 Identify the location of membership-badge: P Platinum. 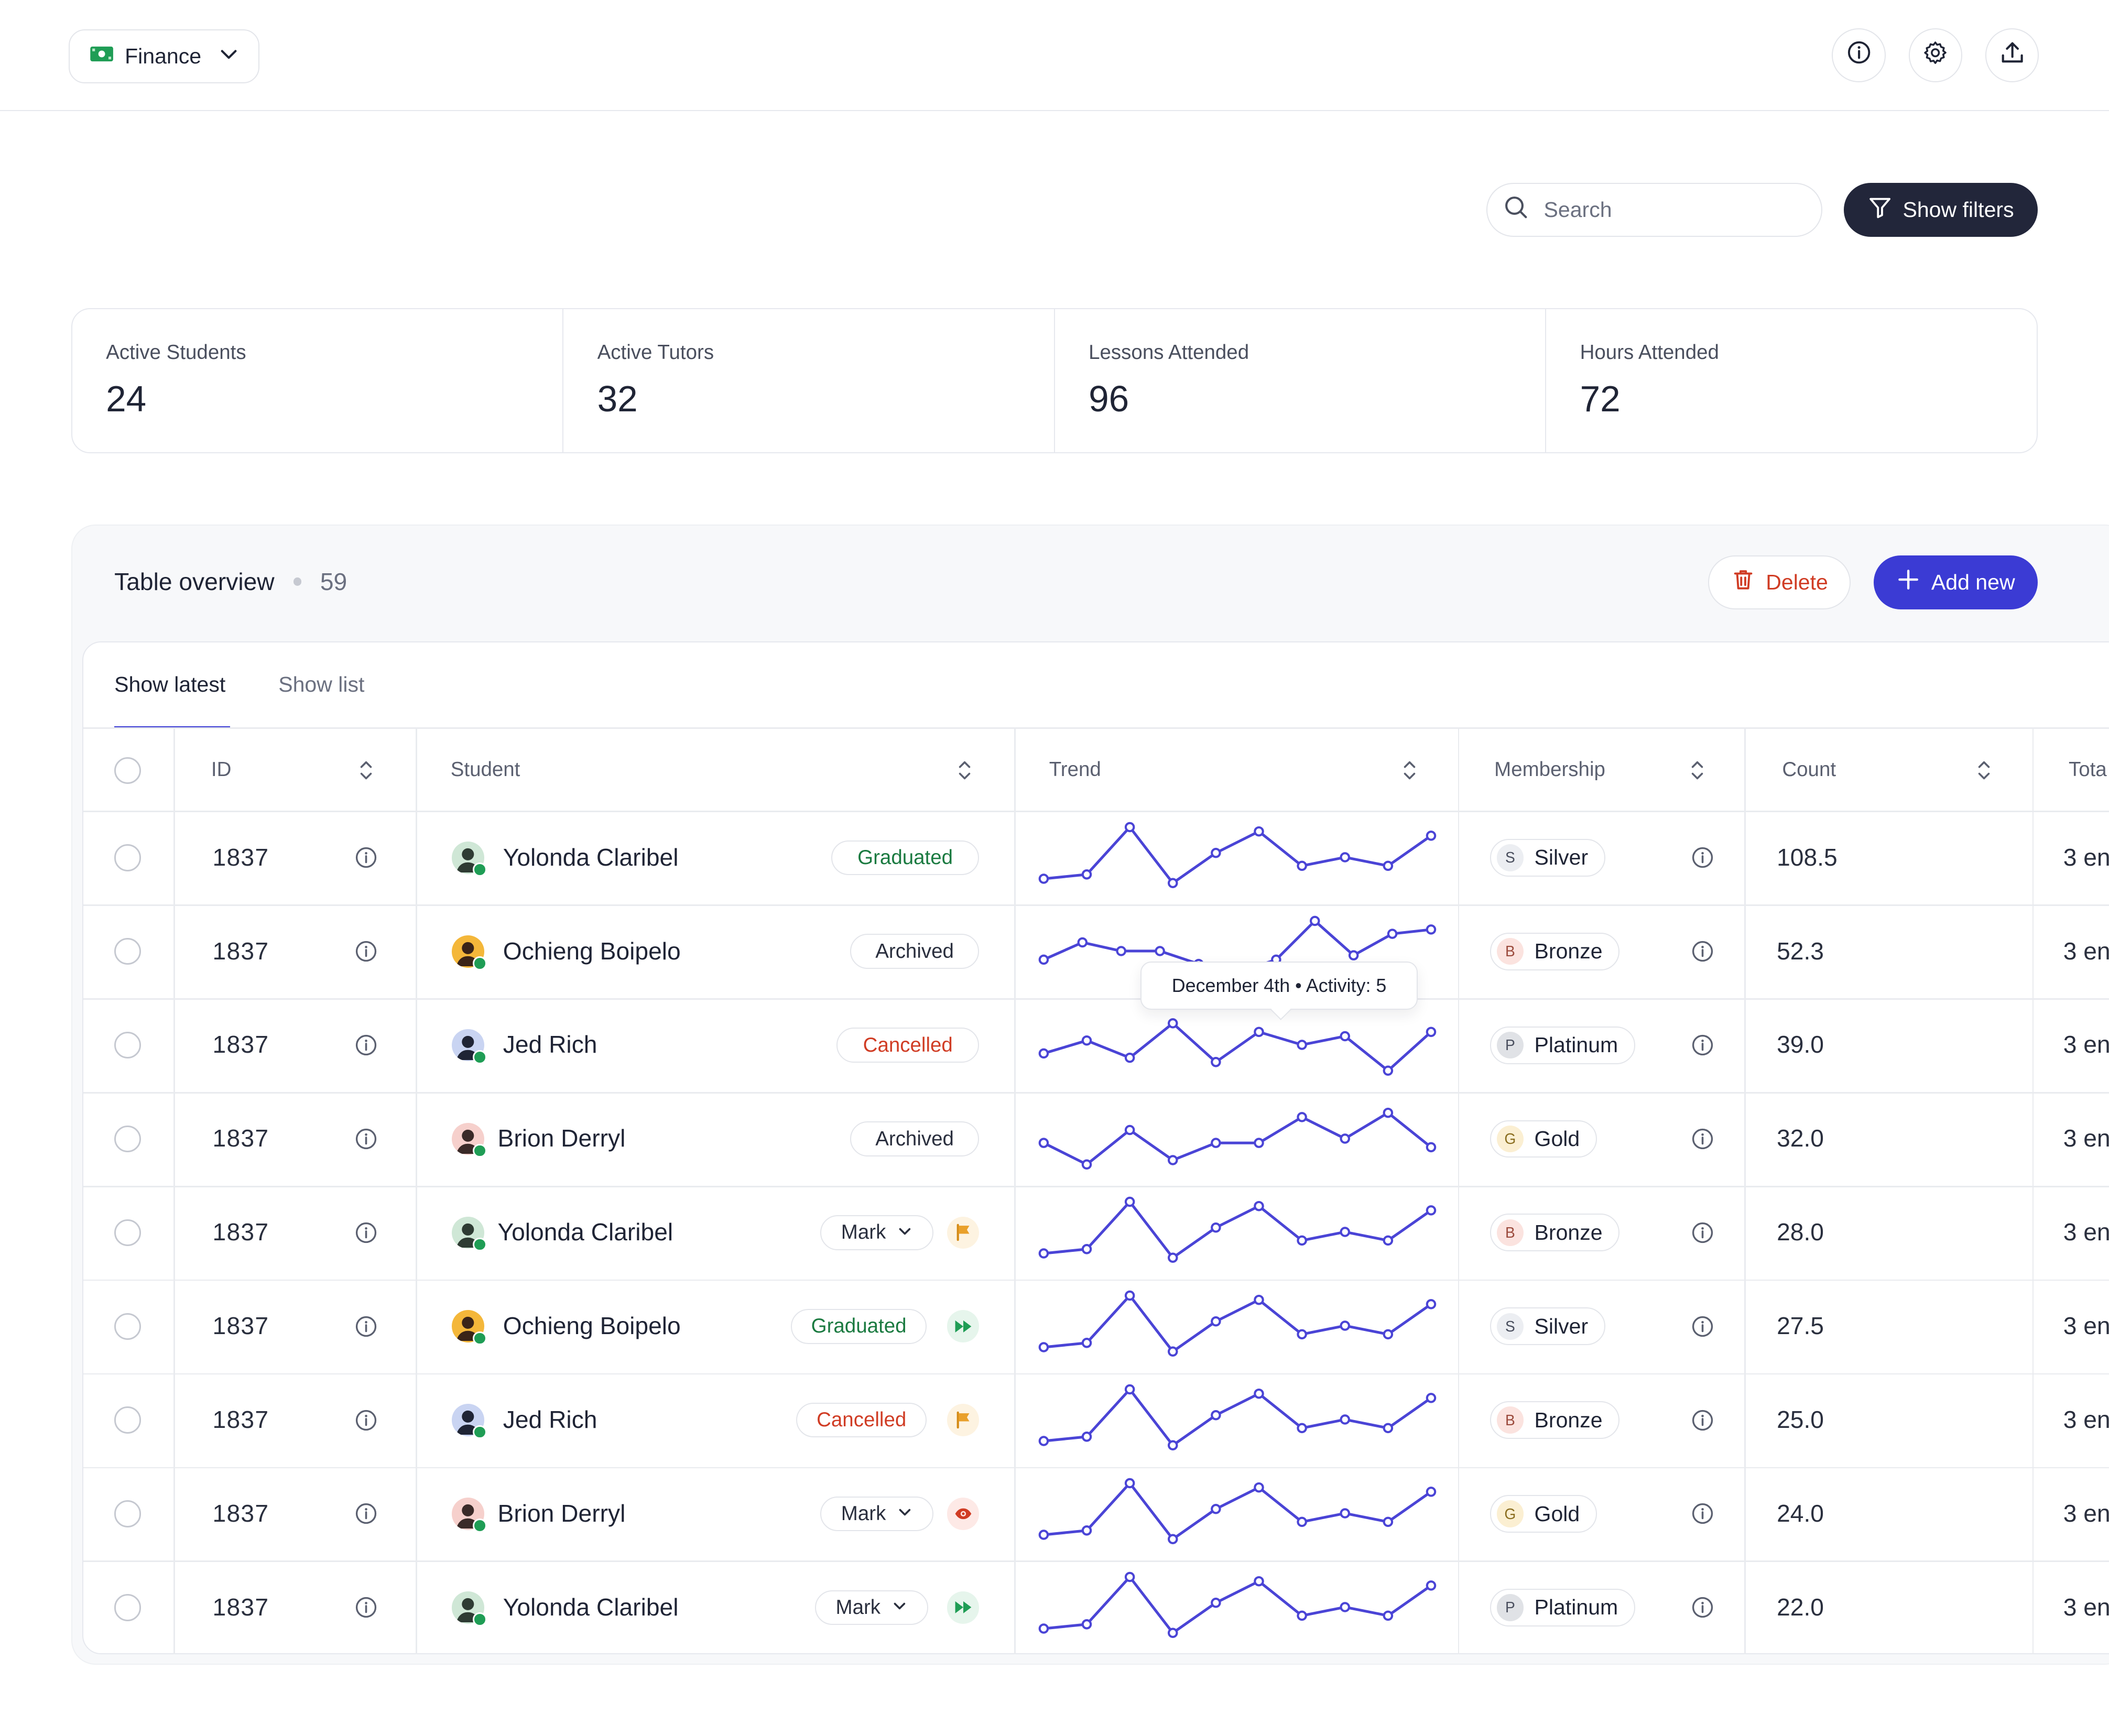
(1563, 1607).